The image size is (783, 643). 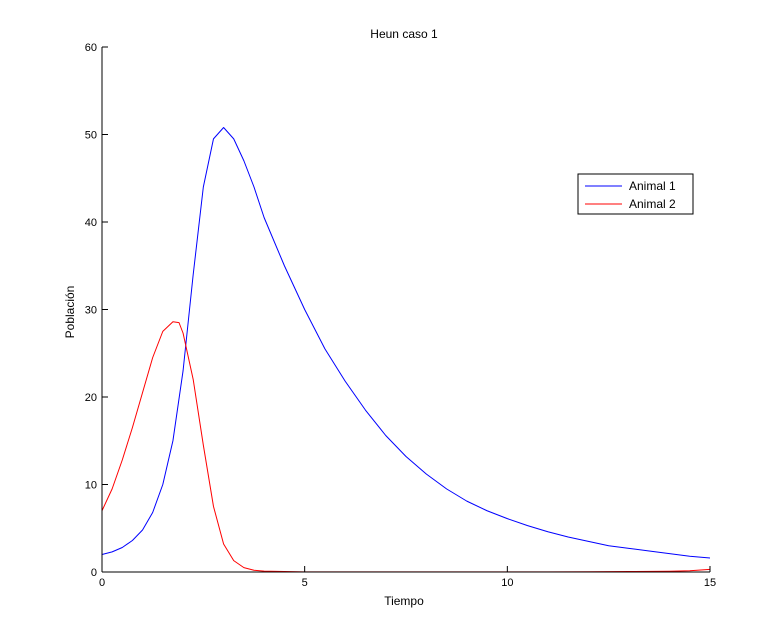 What do you see at coordinates (91, 48) in the screenshot?
I see `y-tick-label: 60` at bounding box center [91, 48].